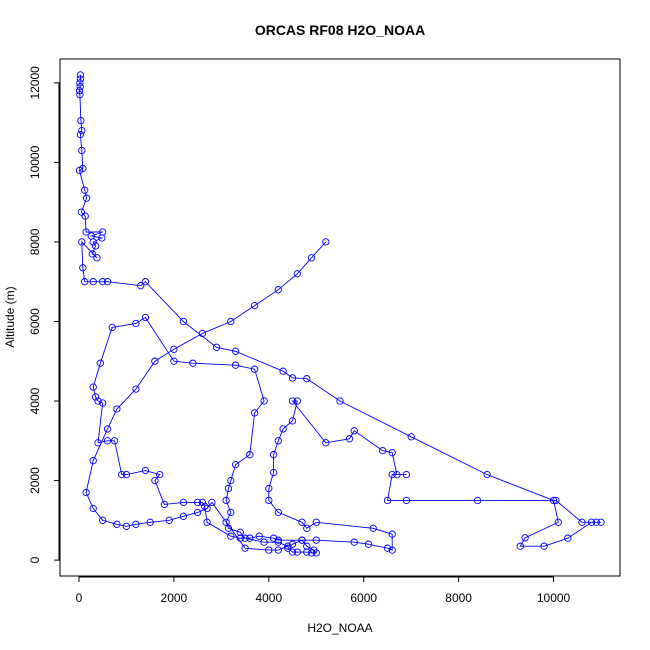 The height and width of the screenshot is (650, 650). I want to click on y-tick-label: 8000, so click(35, 241).